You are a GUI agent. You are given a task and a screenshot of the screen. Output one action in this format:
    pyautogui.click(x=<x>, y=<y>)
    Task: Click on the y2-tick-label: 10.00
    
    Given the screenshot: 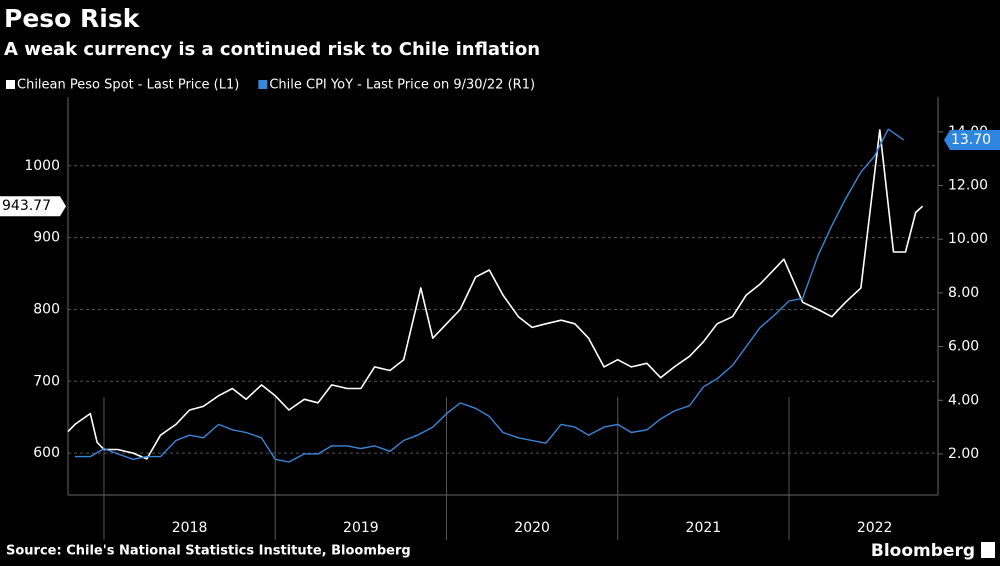 What is the action you would take?
    pyautogui.click(x=968, y=239)
    